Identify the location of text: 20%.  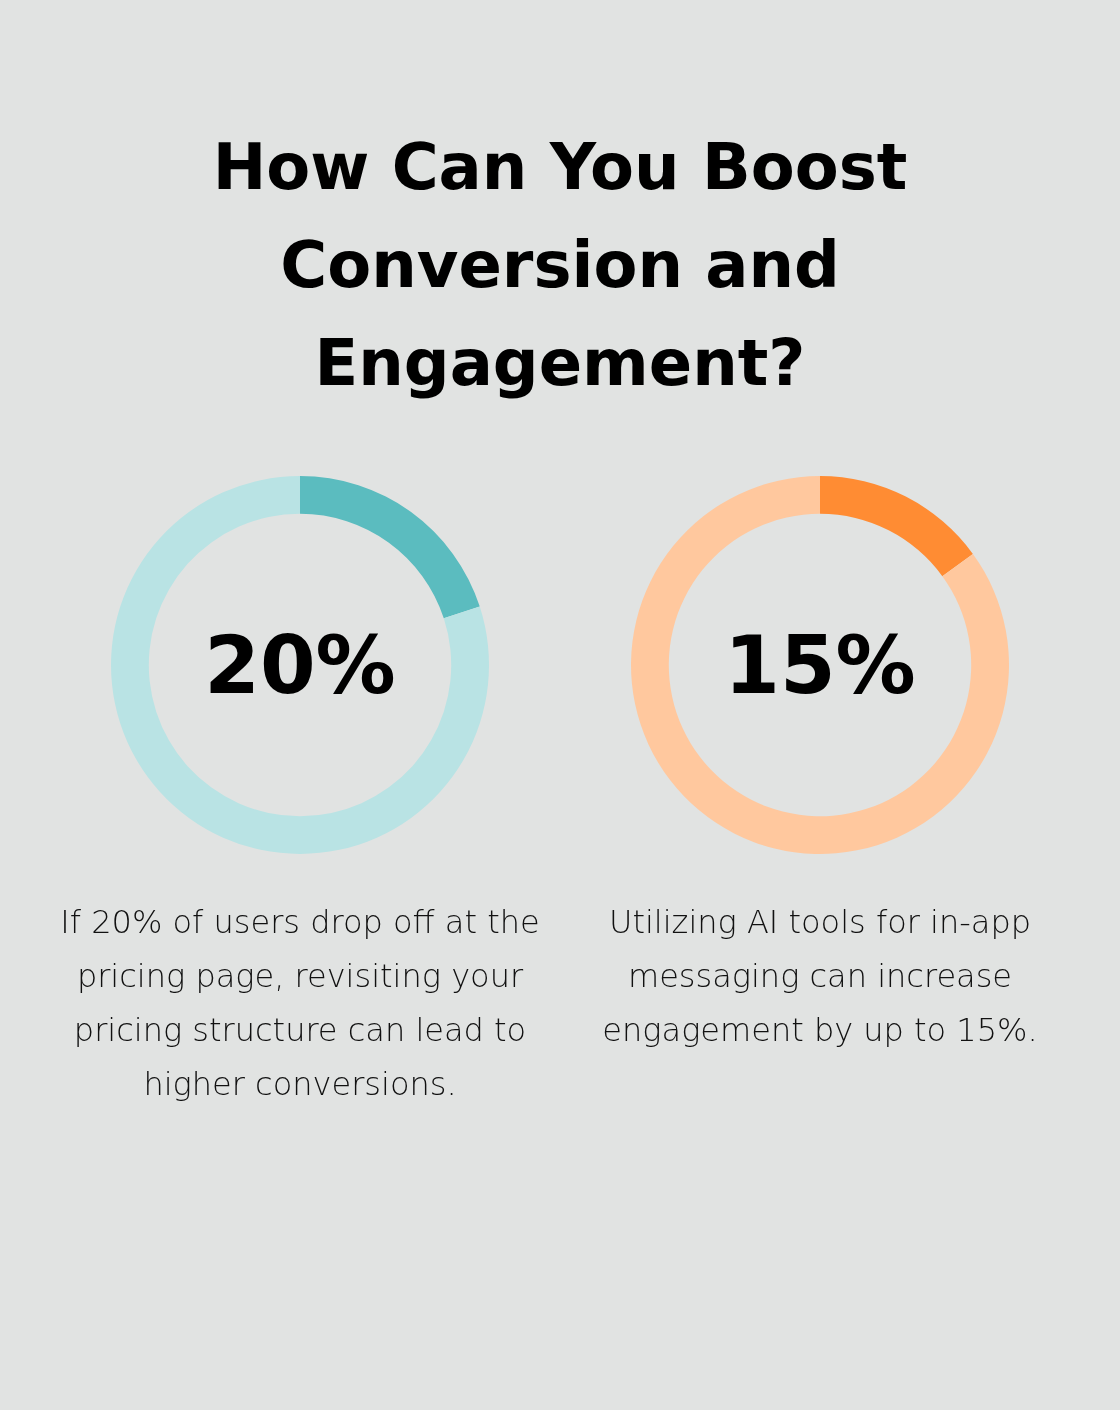
(300, 665).